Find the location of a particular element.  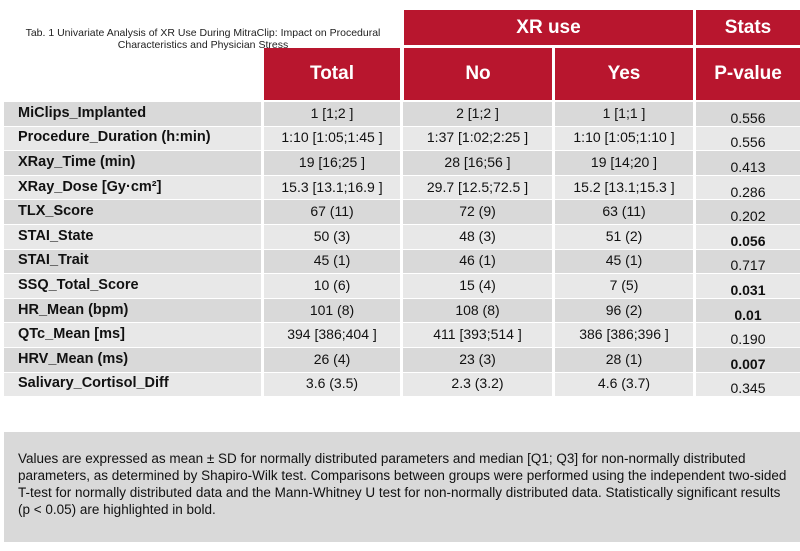

cell-no: 23 (3) is located at coordinates (479, 359).